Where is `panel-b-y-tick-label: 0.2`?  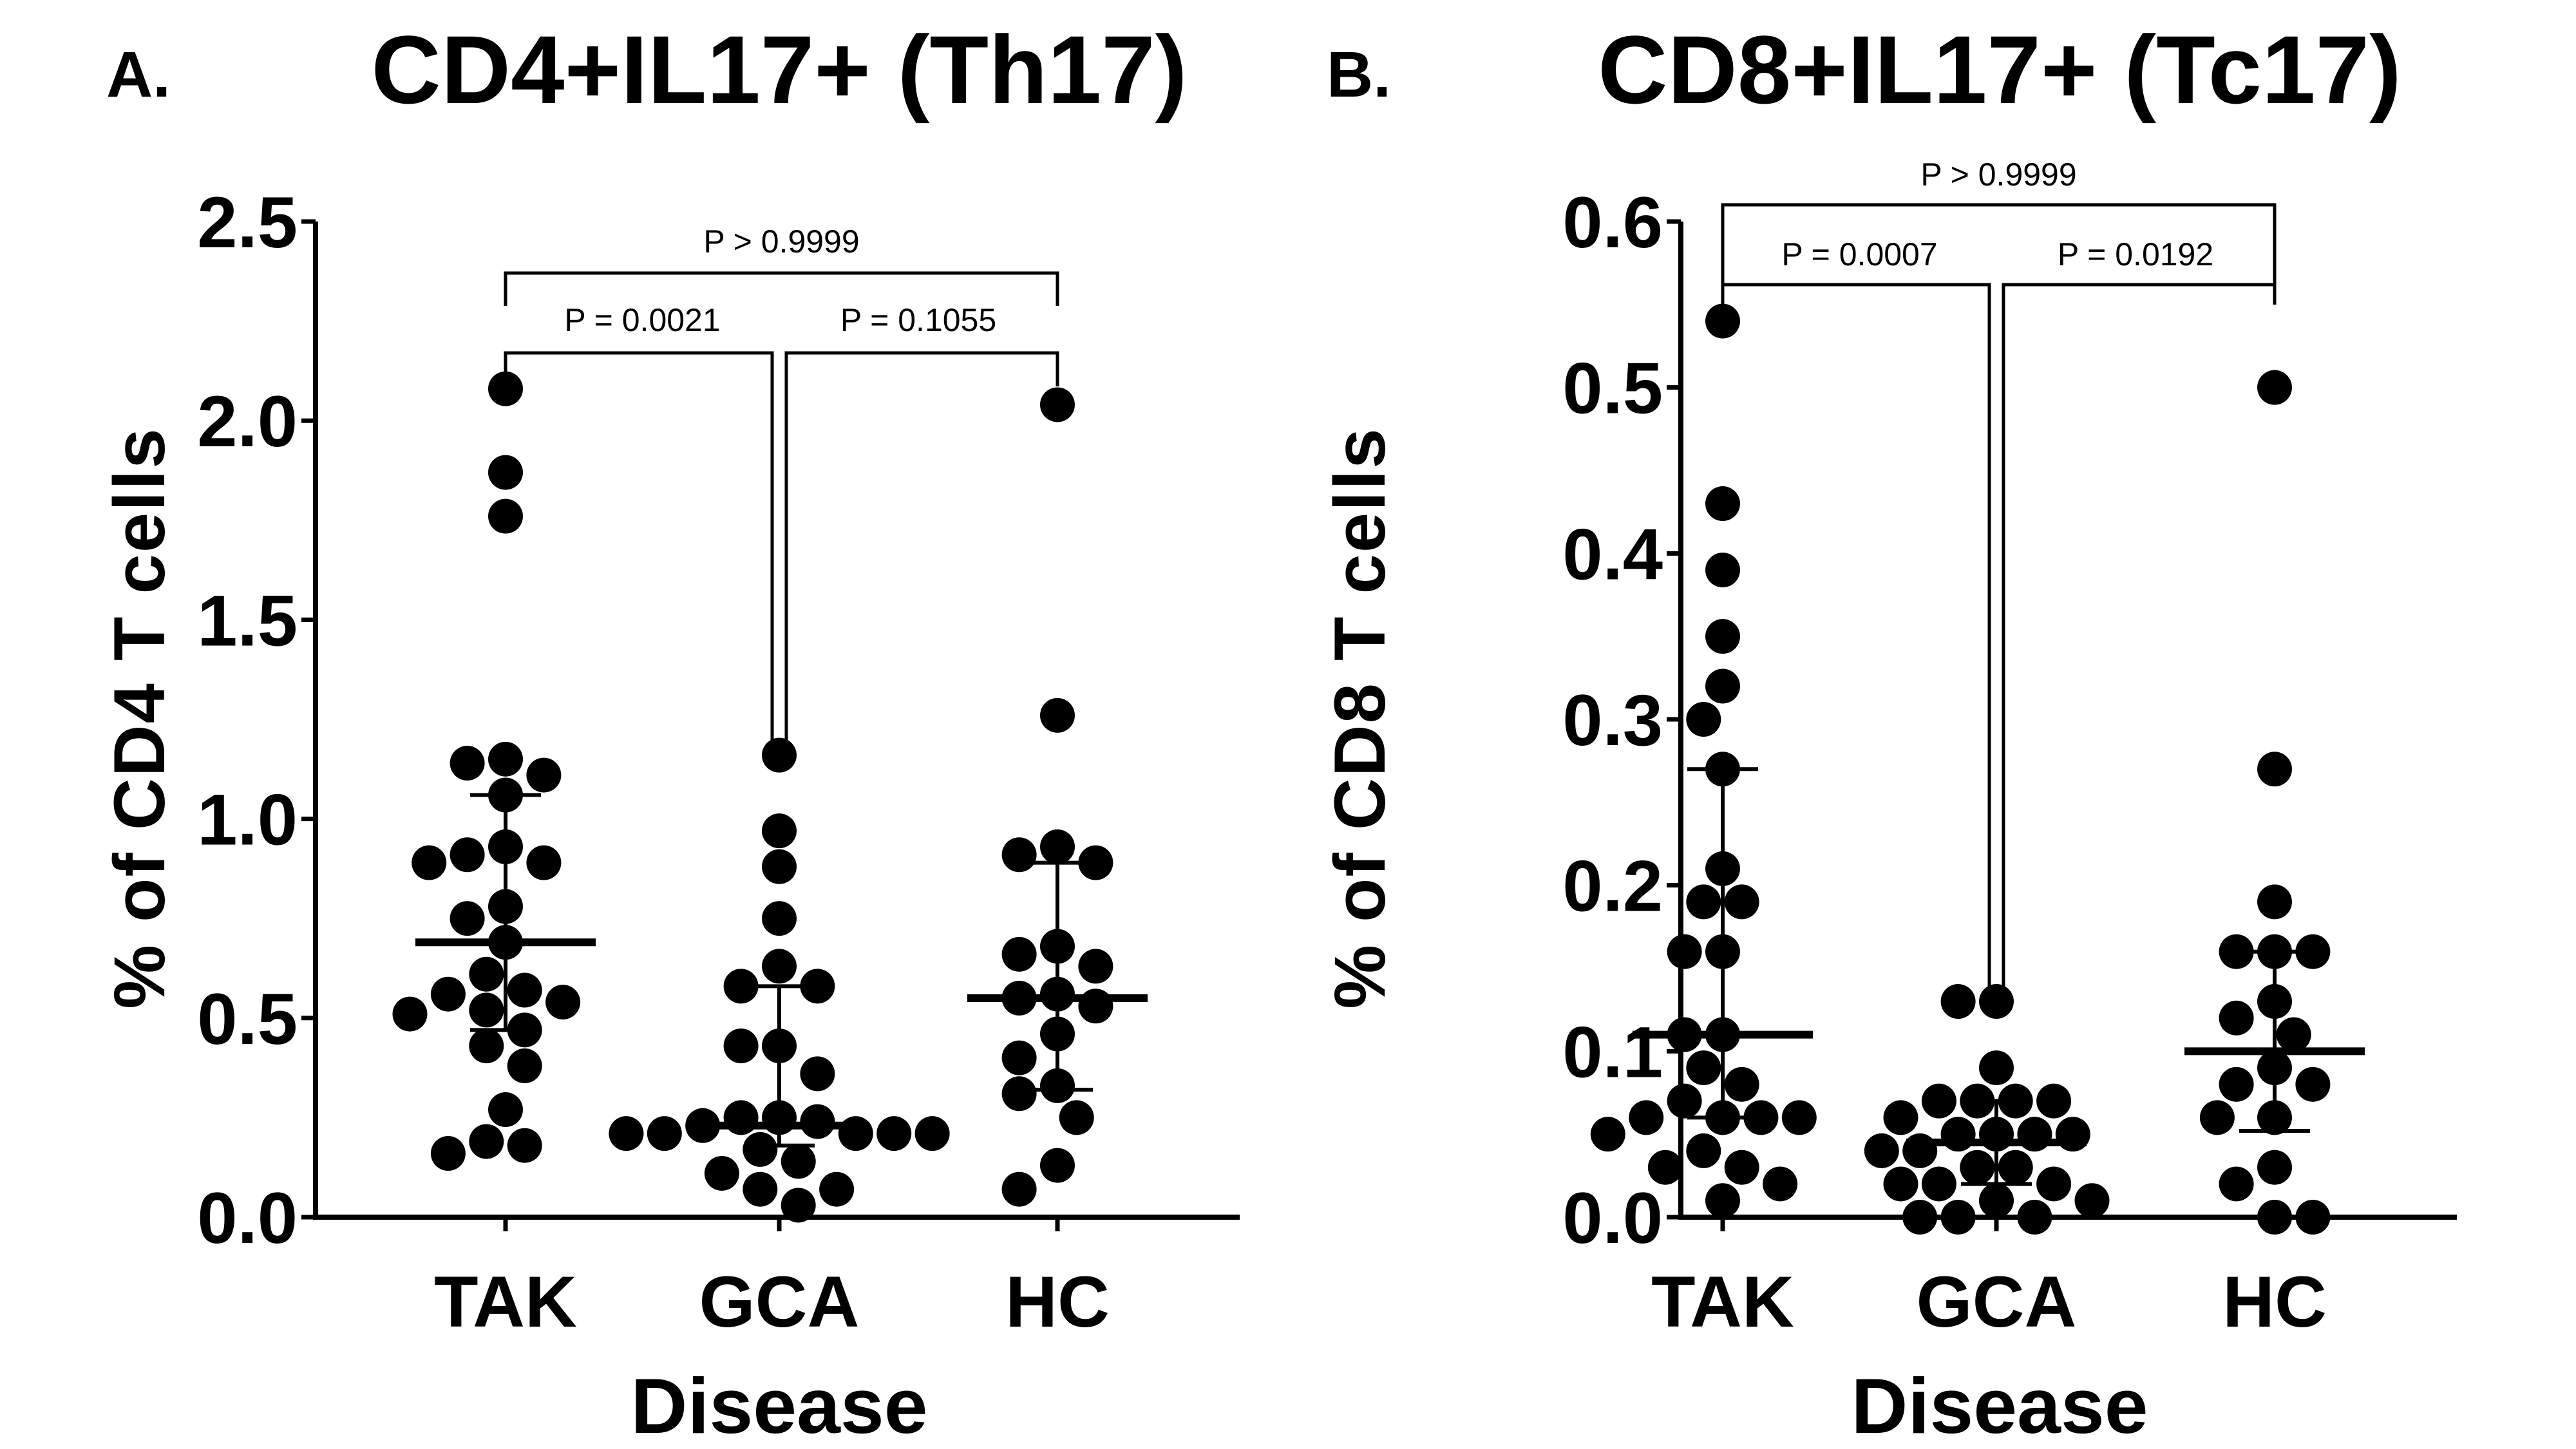 panel-b-y-tick-label: 0.2 is located at coordinates (1612, 886).